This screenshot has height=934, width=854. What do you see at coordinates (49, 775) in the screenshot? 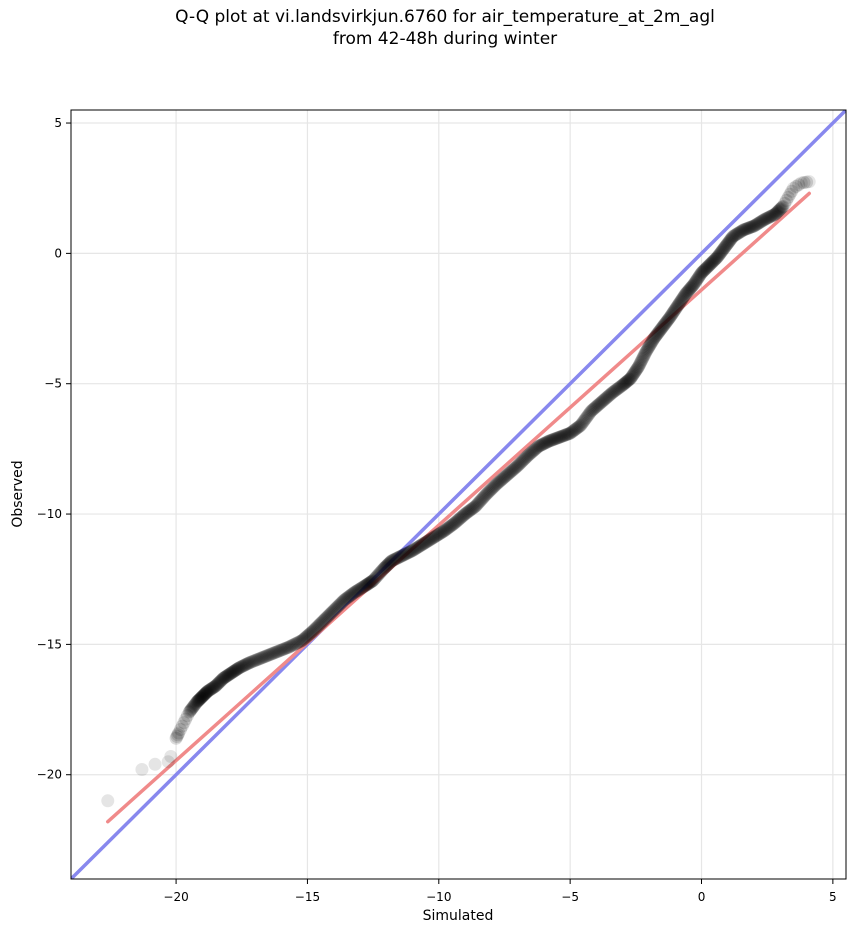
I see `y-tick-label: −20` at bounding box center [49, 775].